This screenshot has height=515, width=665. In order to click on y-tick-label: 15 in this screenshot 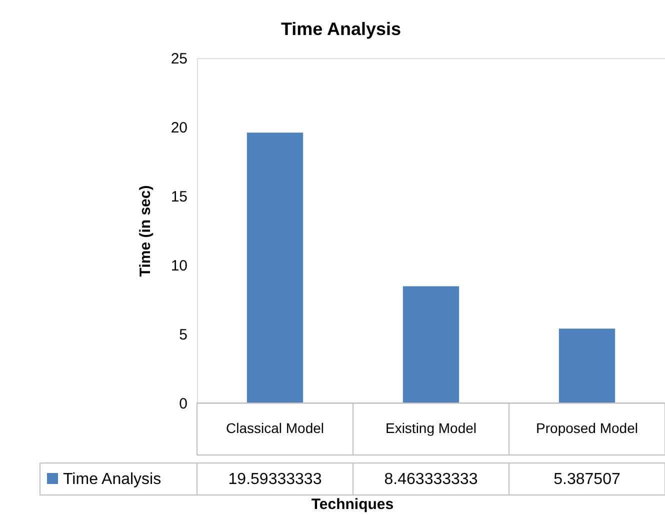, I will do `click(179, 197)`.